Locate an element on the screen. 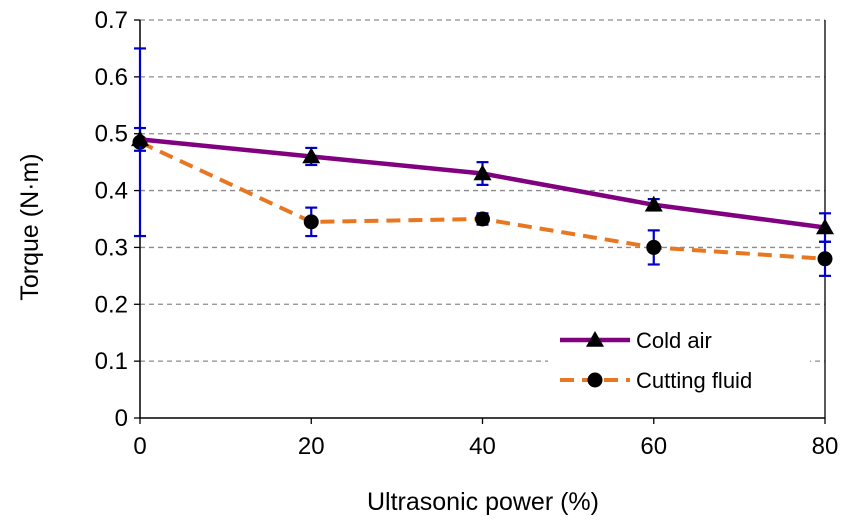 The height and width of the screenshot is (527, 850). y-tick-label-5: 0.5 is located at coordinates (111, 134).